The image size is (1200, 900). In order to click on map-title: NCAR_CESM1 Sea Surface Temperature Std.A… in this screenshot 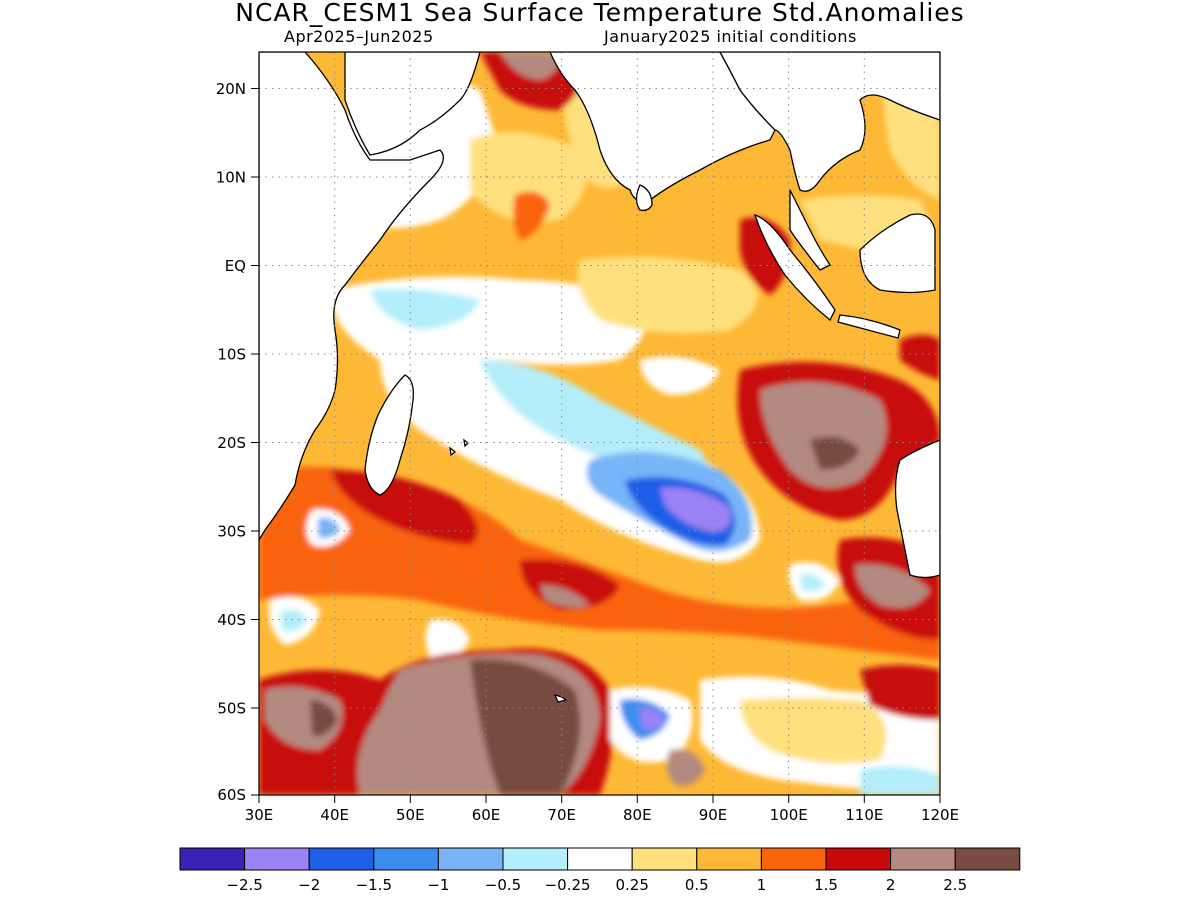, I will do `click(600, 13)`.